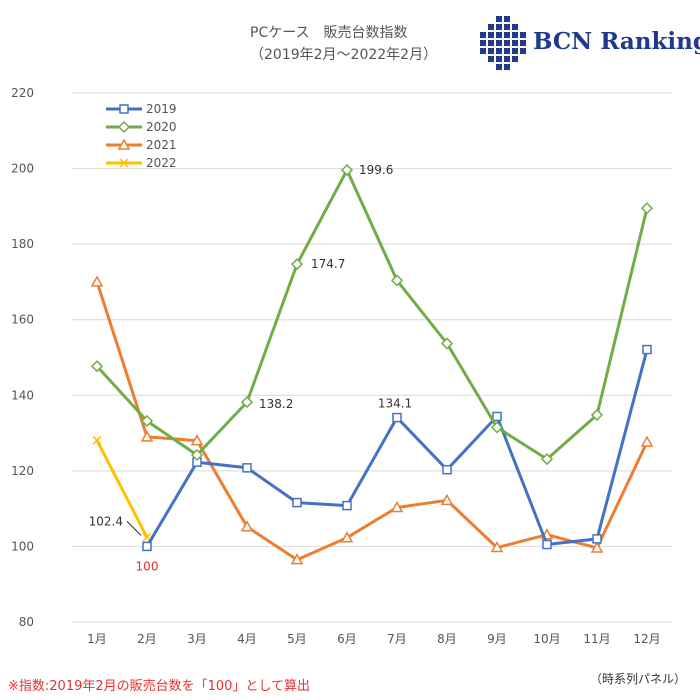  I want to click on legend-item-2019: 2019, so click(141, 109).